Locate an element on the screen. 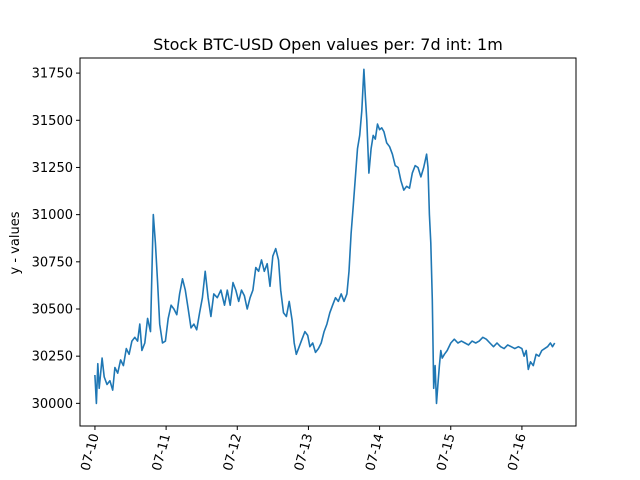 Image resolution: width=640 pixels, height=480 pixels. y-tick-label: 31250 is located at coordinates (52, 168).